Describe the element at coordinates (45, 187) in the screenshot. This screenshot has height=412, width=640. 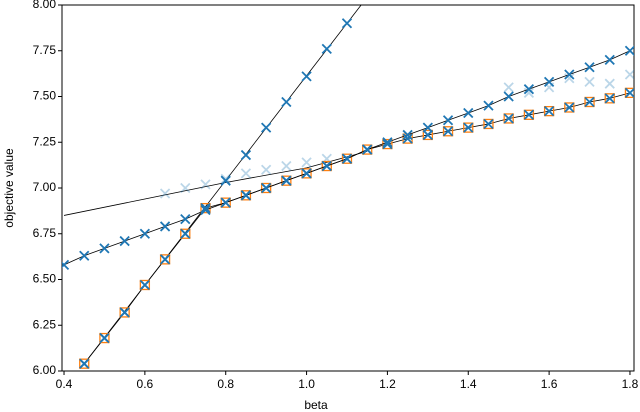
I see `y-tick-label: 7.00` at that location.